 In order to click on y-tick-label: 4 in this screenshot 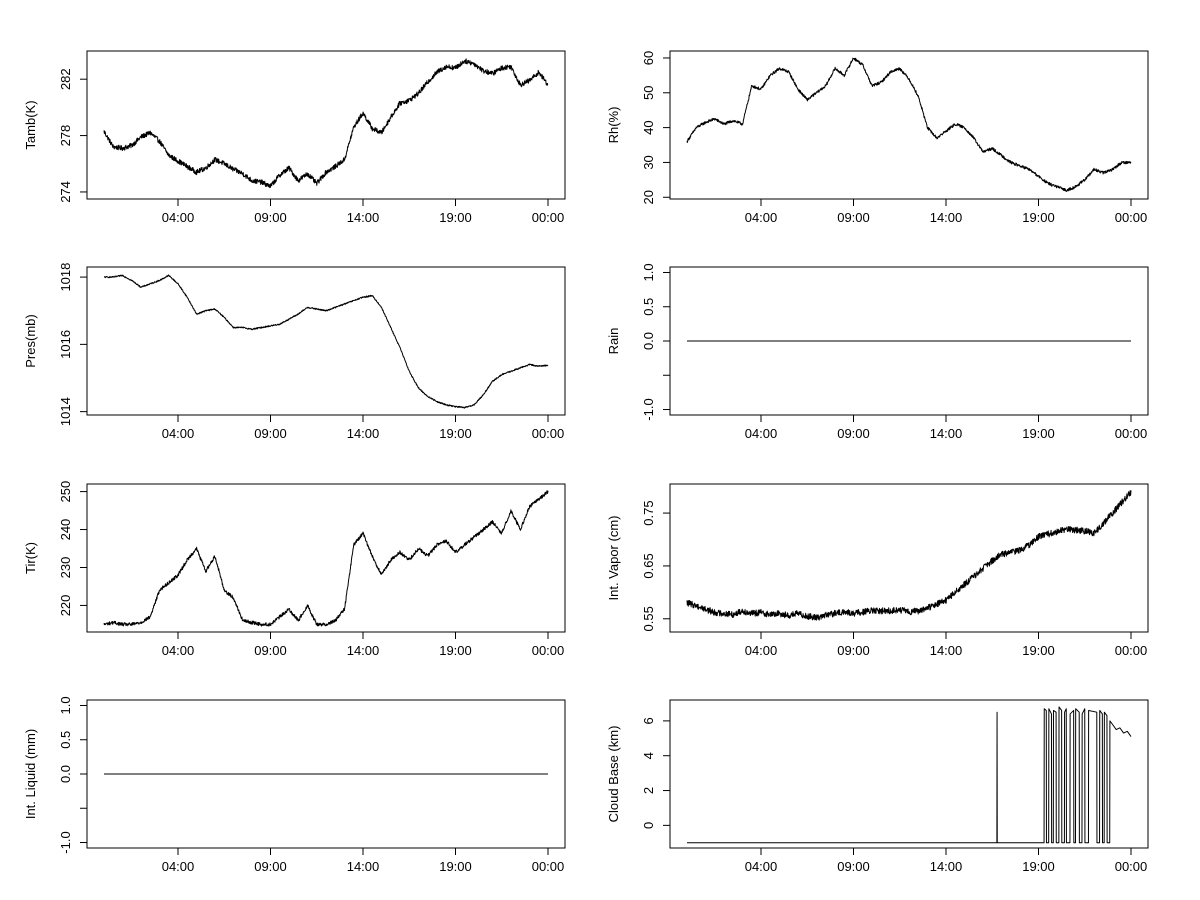, I will do `click(648, 755)`.